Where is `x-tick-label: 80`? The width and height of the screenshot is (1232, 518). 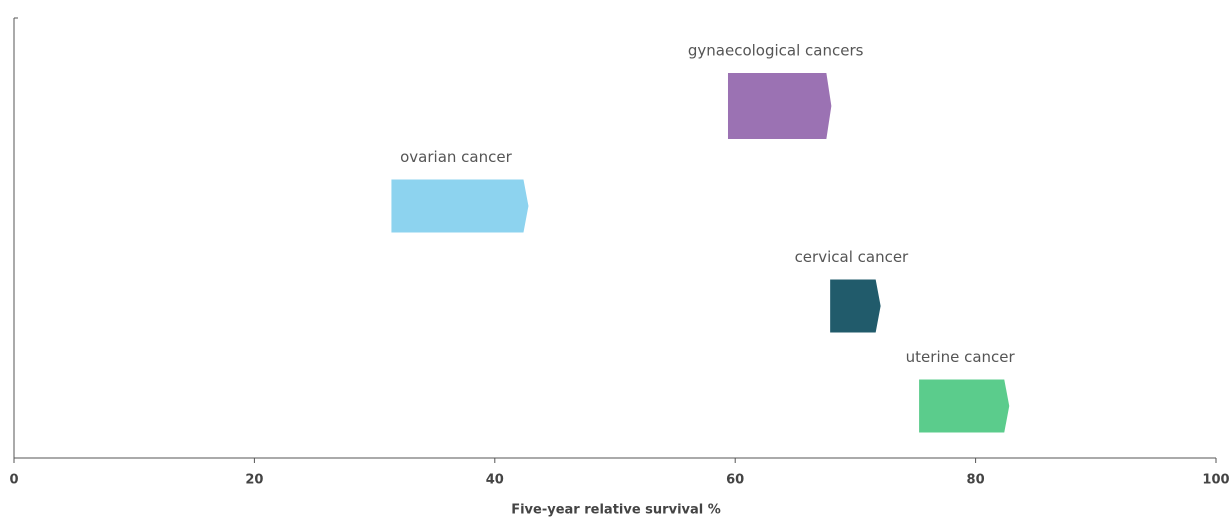 x-tick-label: 80 is located at coordinates (976, 480).